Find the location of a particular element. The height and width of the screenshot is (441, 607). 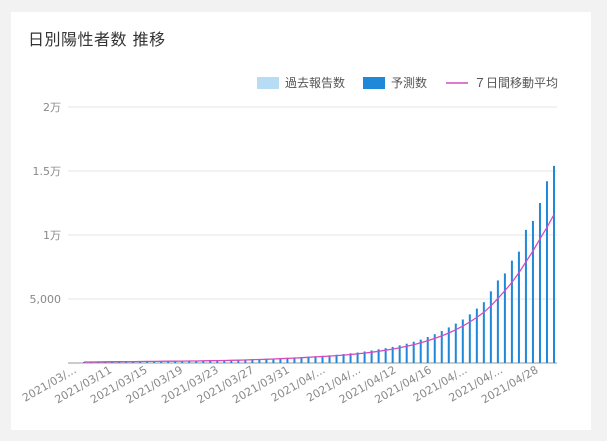

chart-title: 日別陽性者数 推移 is located at coordinates (97, 39).